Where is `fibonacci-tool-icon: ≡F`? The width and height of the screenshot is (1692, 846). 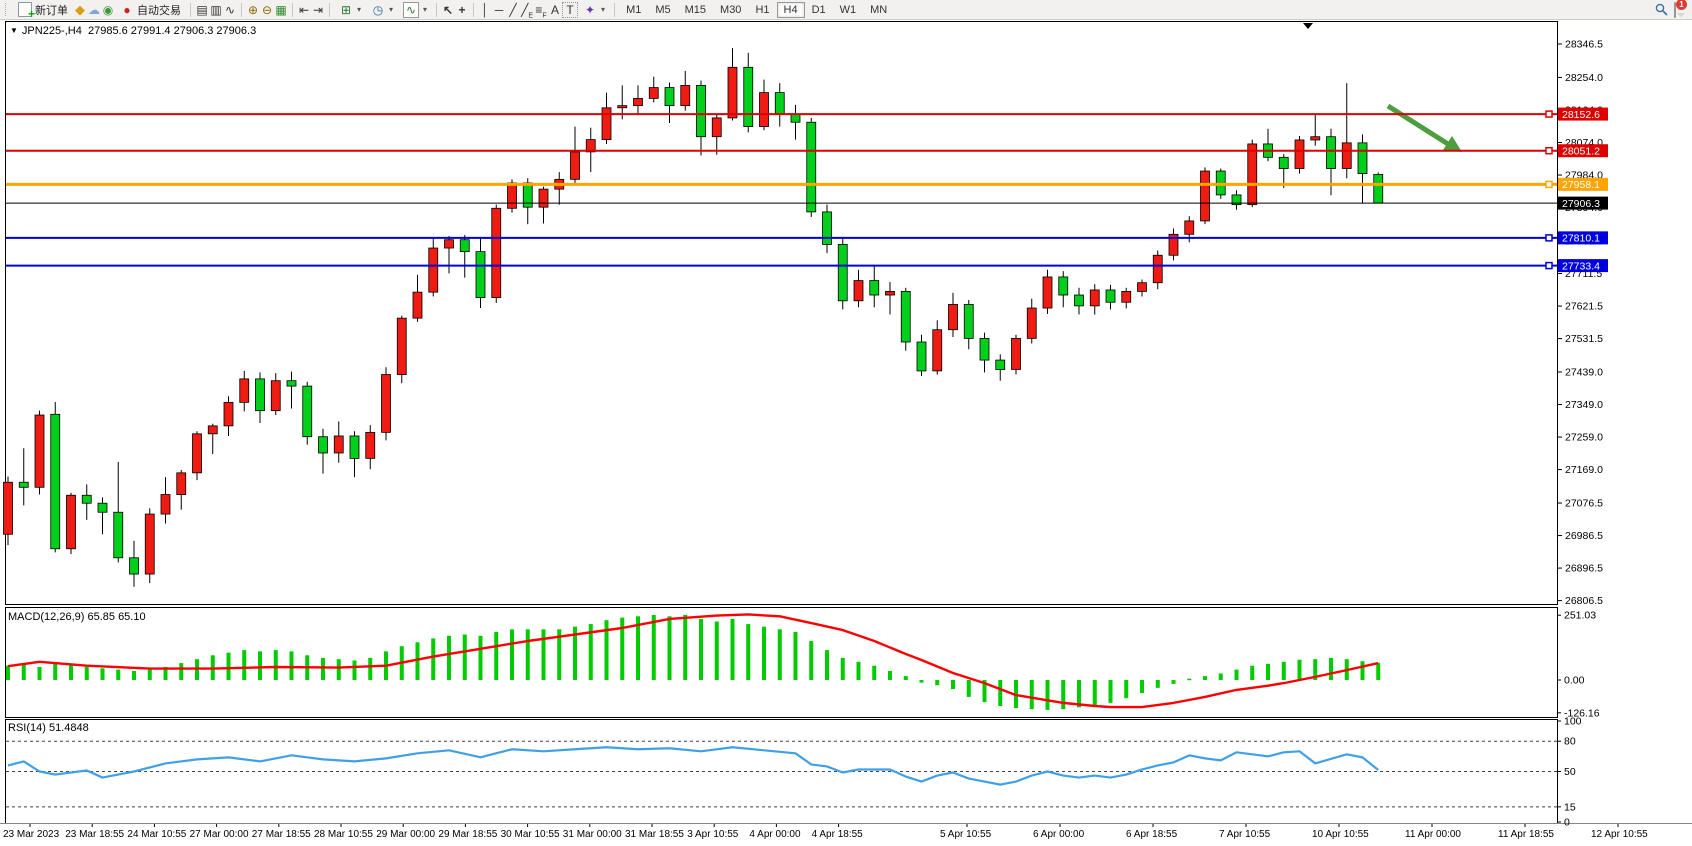
fibonacci-tool-icon: ≡F is located at coordinates (541, 10).